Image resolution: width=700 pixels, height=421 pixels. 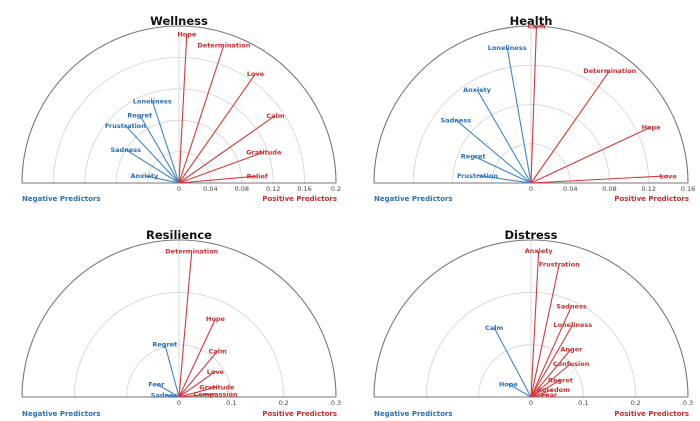 What do you see at coordinates (512, 362) in the screenshot?
I see `negative-spoke-calm` at bounding box center [512, 362].